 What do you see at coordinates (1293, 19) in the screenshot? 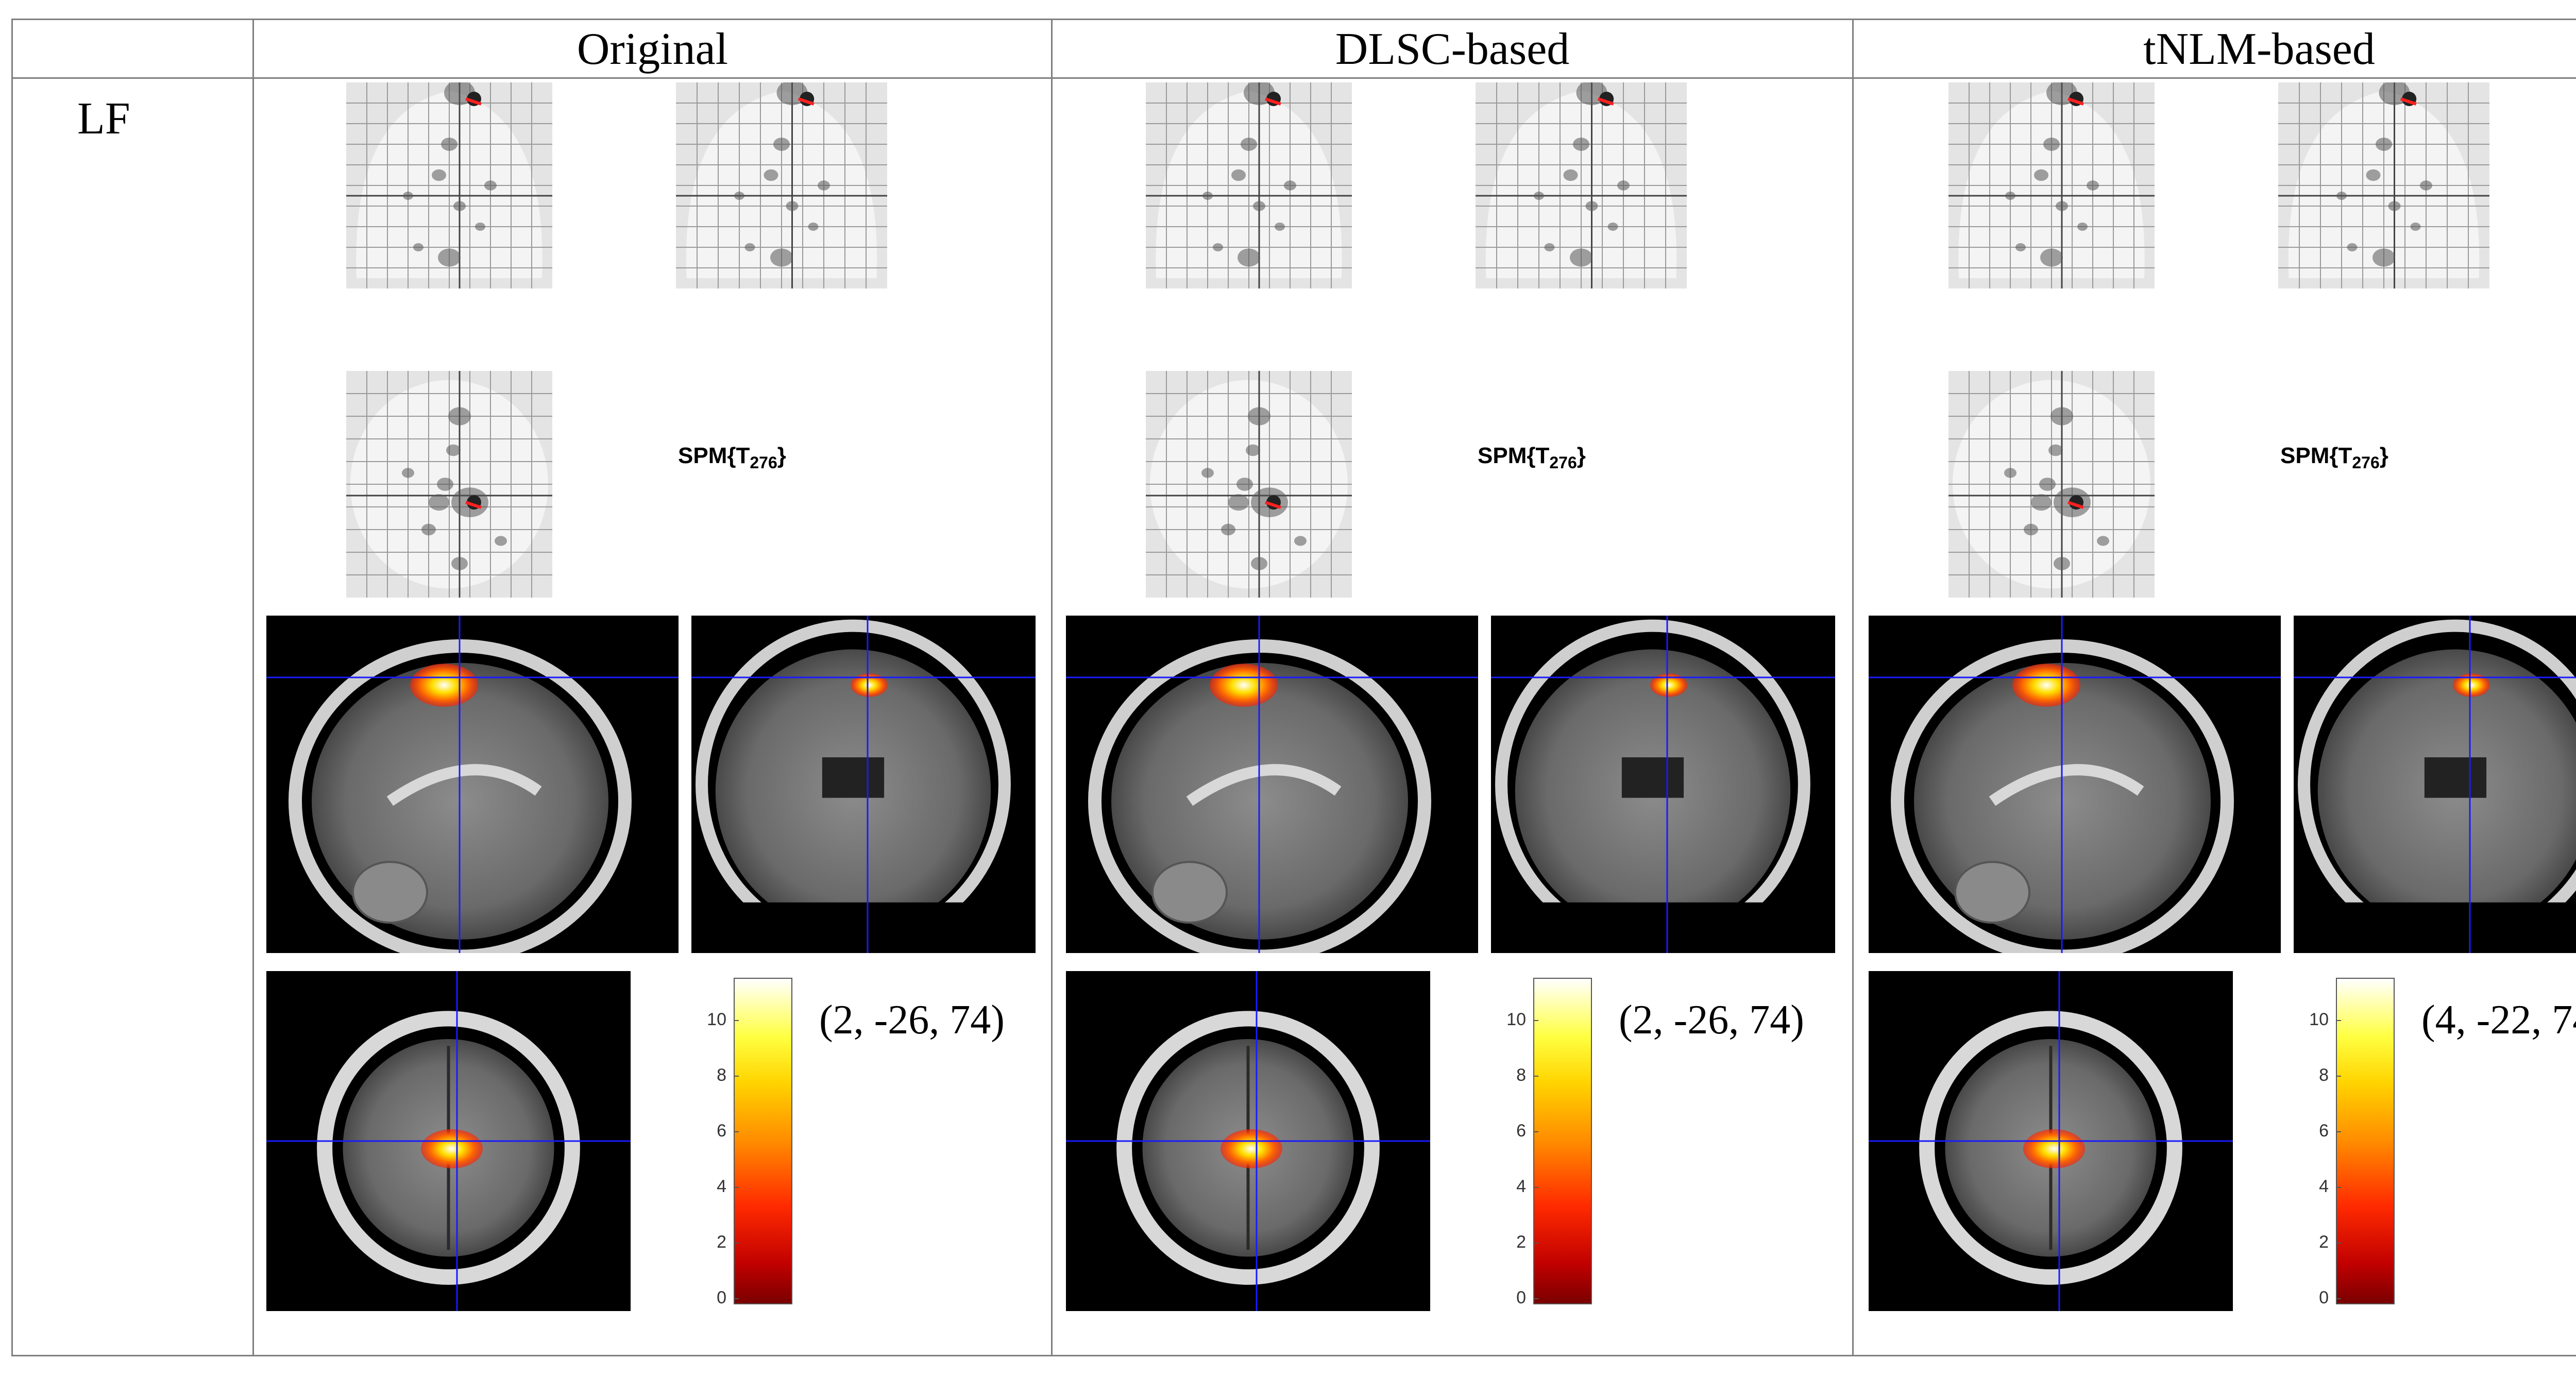
I see `table-top-border` at bounding box center [1293, 19].